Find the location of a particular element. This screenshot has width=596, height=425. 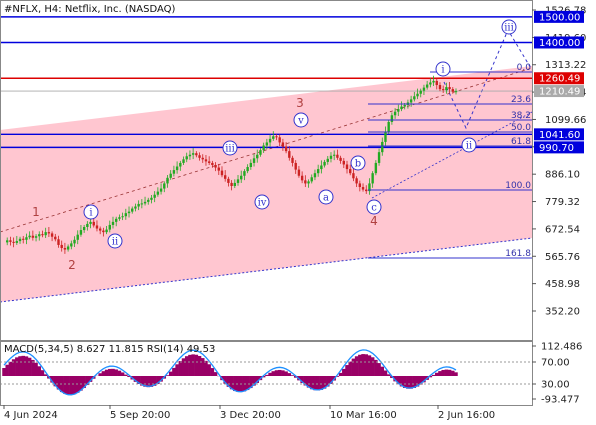

indicator-title: MACD(5,34,5) 8.627 11.815 RSI(14) 49.53 is located at coordinates (109, 349).